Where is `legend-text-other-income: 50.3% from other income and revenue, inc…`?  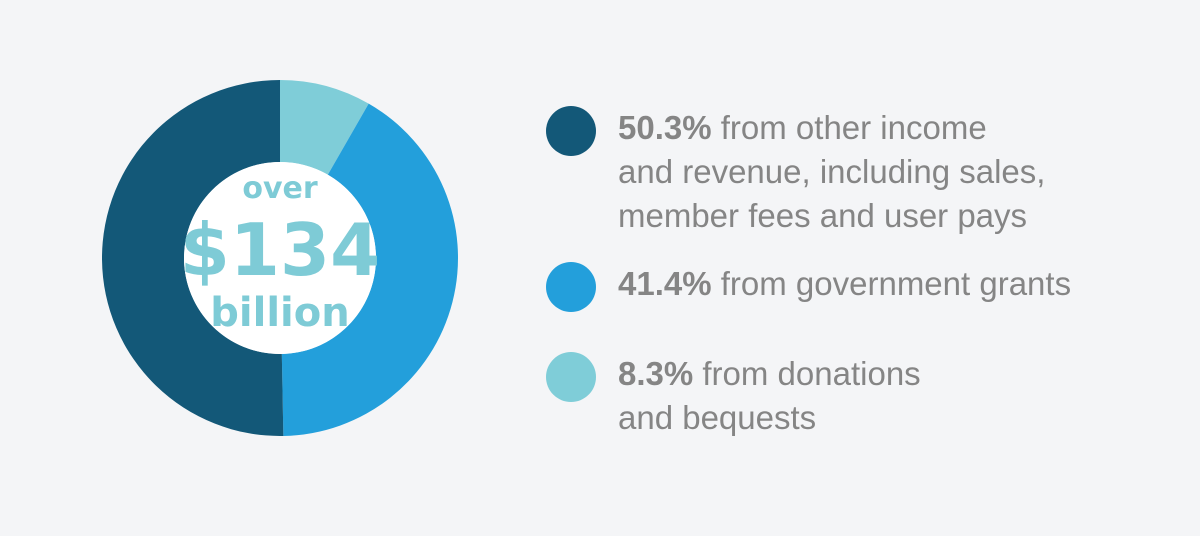
legend-text-other-income: 50.3% from other income and revenue, inc… is located at coordinates (898, 172).